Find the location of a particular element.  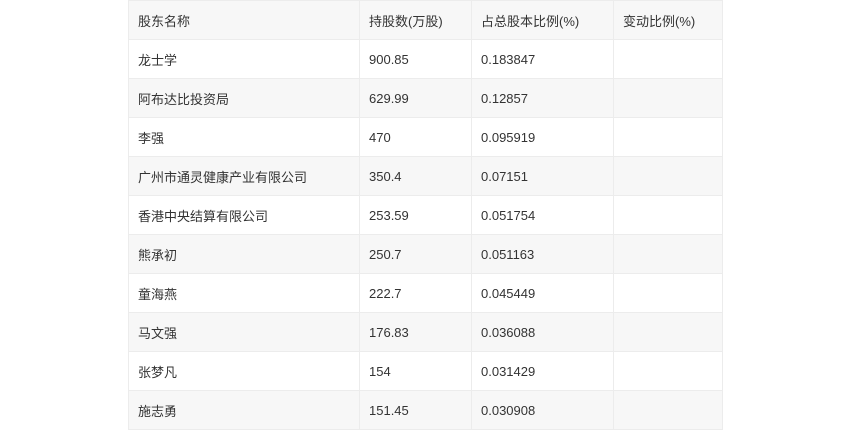

cell-shares-held: 629.99 is located at coordinates (415, 98).